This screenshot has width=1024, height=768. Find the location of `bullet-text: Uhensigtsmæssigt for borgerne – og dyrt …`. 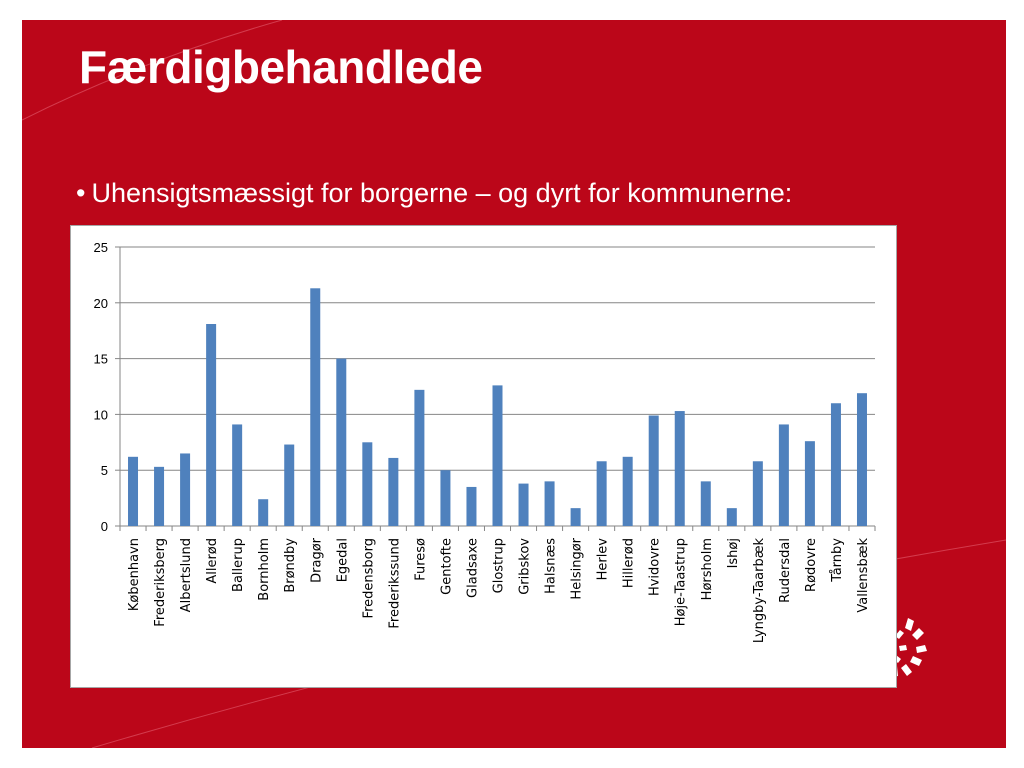

bullet-text: Uhensigtsmæssigt for borgerne – og dyrt … is located at coordinates (442, 193).